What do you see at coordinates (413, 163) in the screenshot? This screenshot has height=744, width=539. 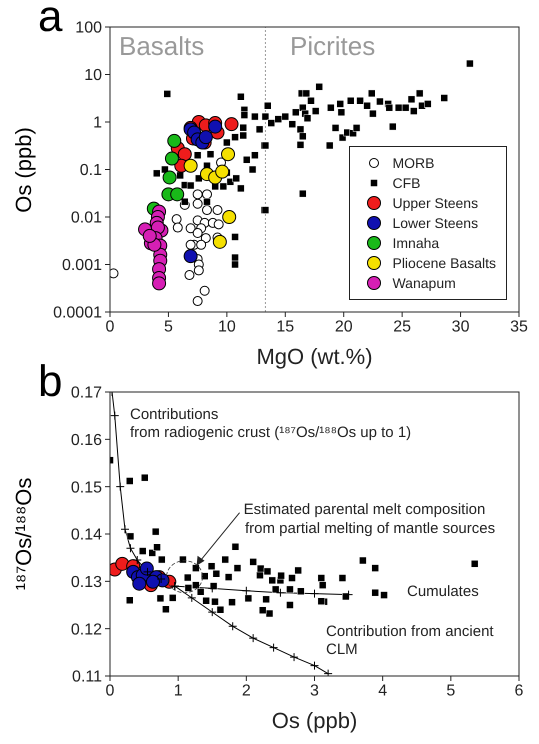 I see `legend-label: MORB` at bounding box center [413, 163].